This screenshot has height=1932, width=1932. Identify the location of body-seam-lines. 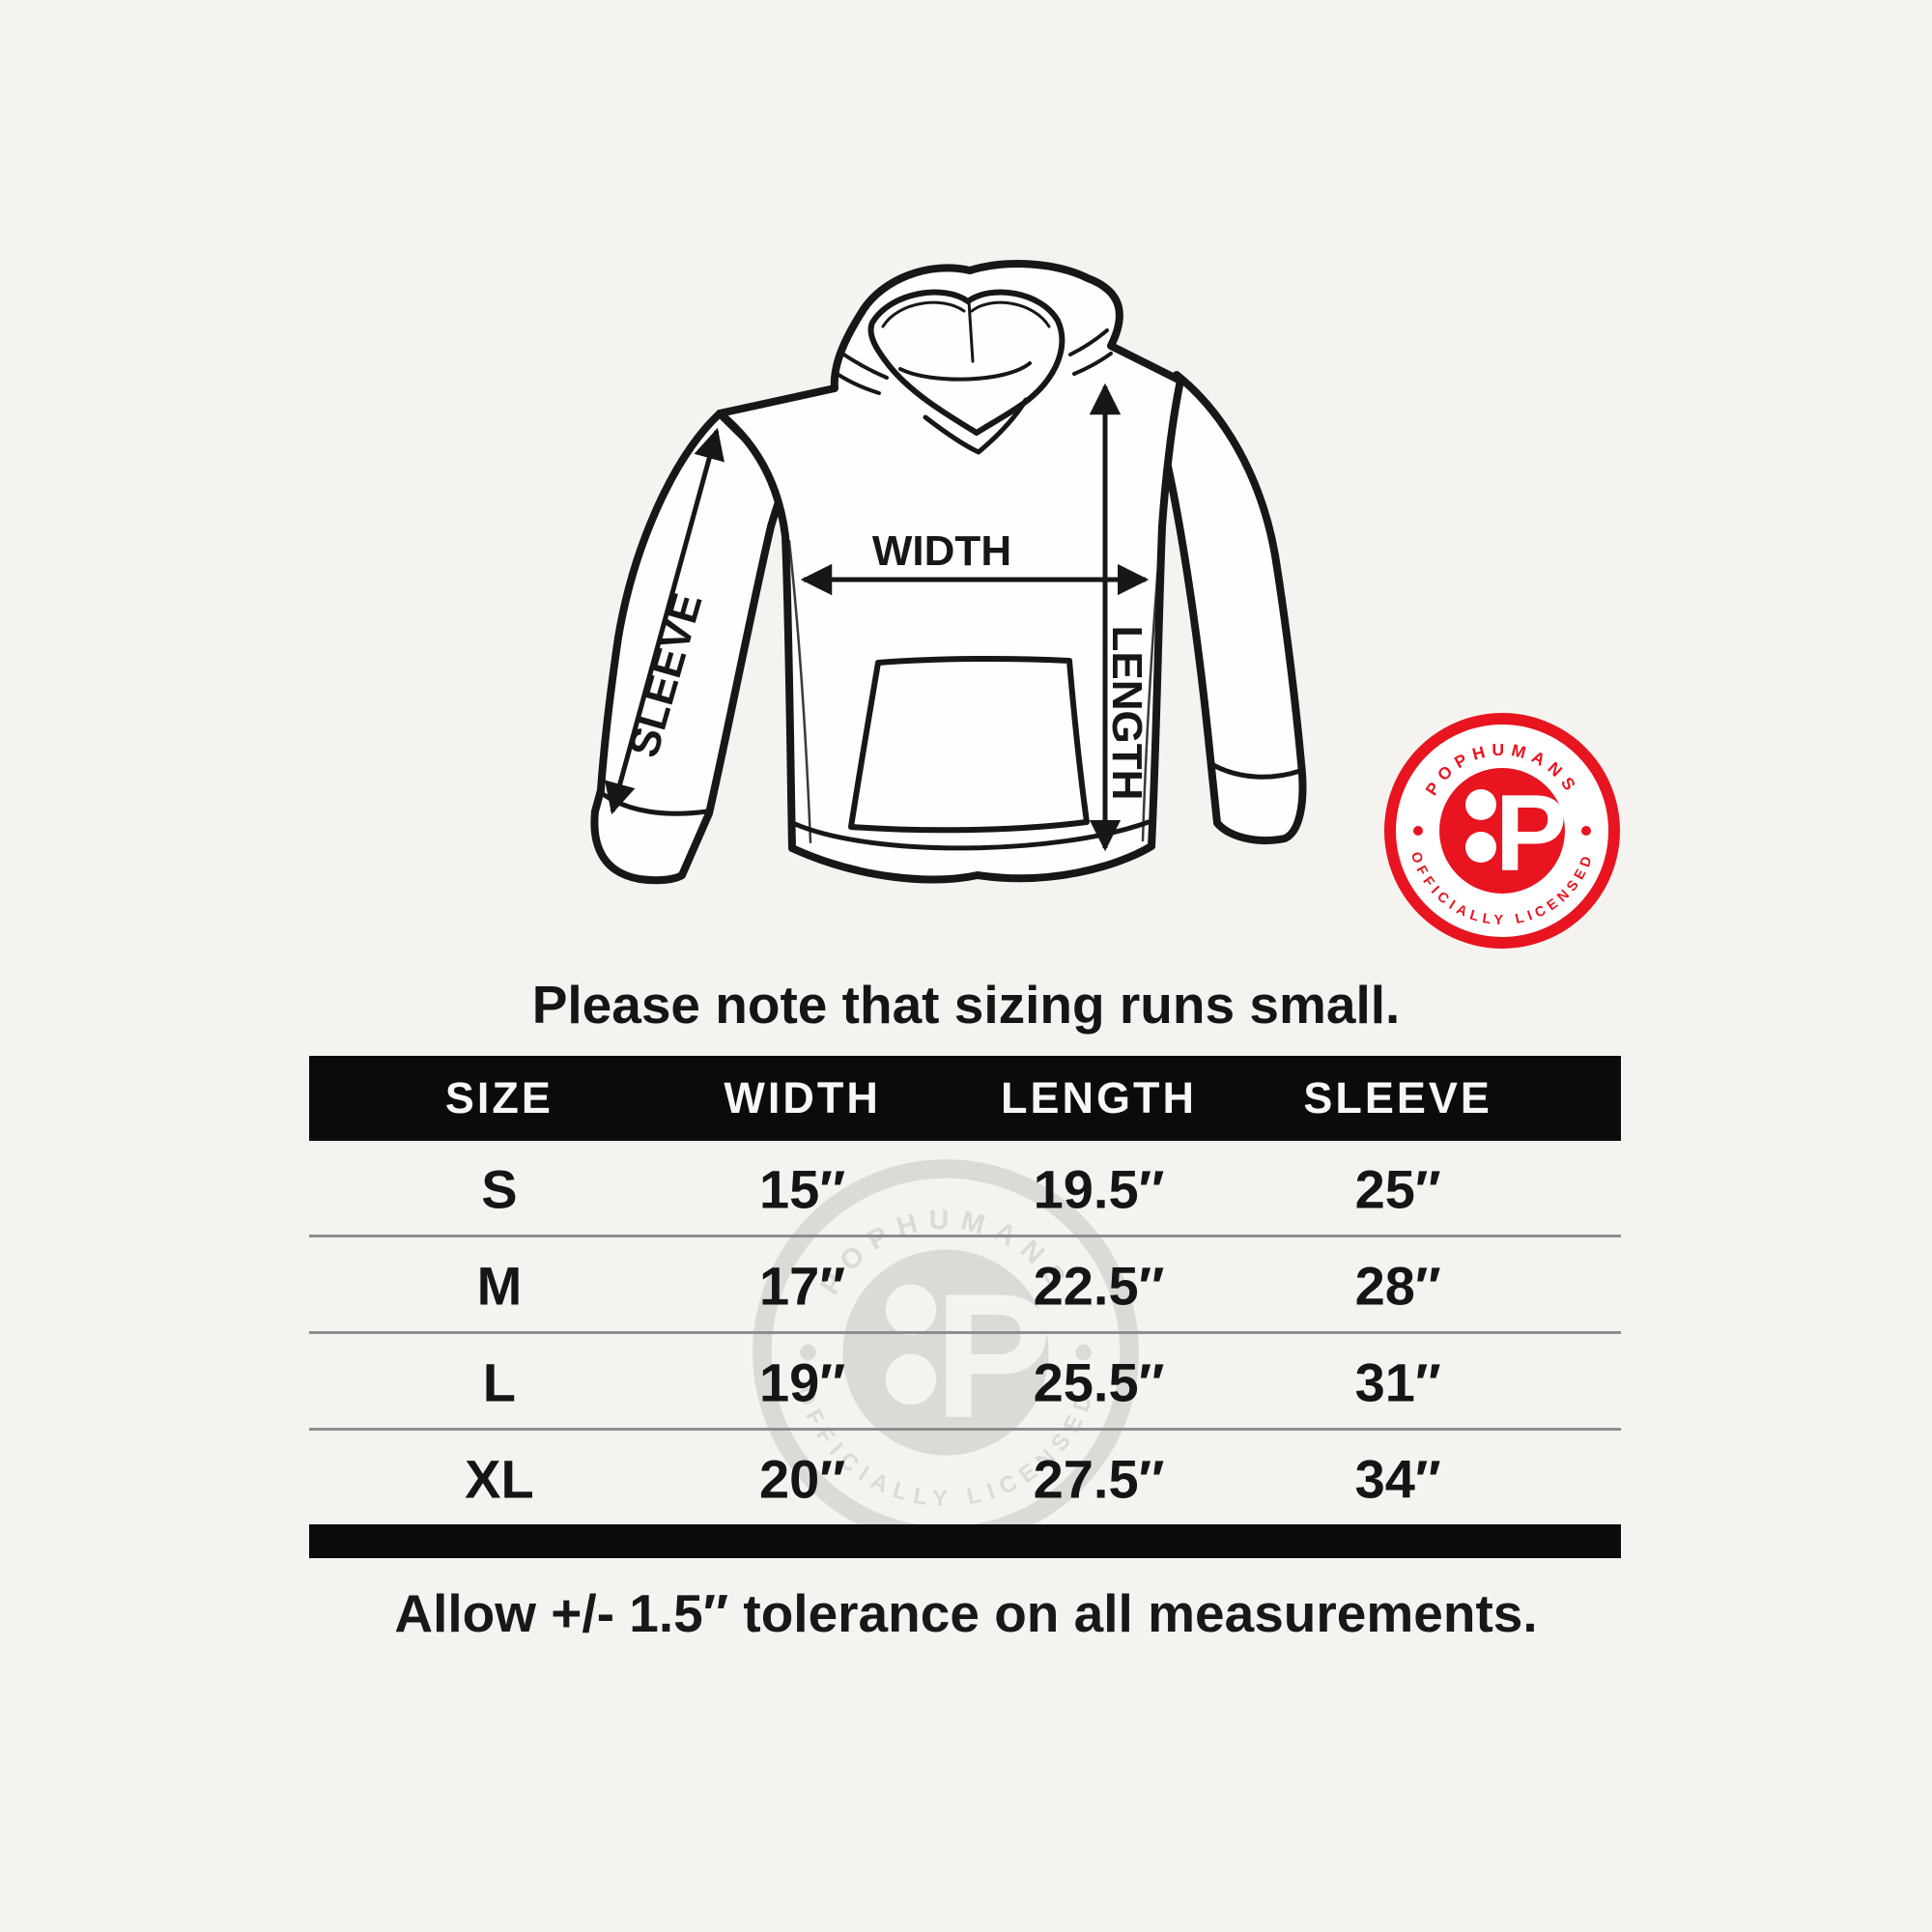
(974, 691).